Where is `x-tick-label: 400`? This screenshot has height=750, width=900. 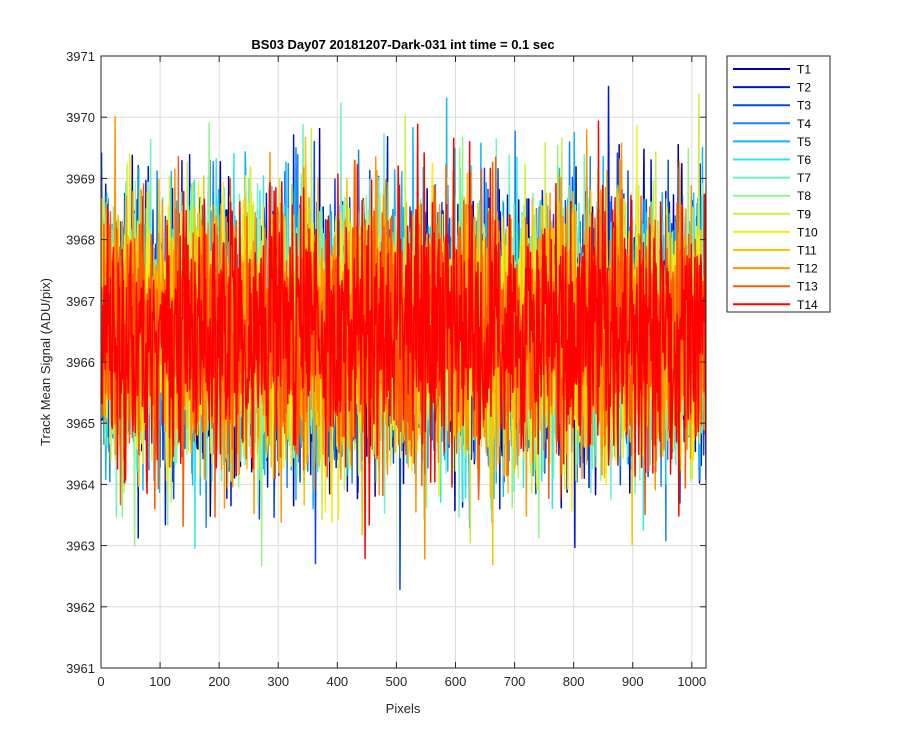 x-tick-label: 400 is located at coordinates (337, 681).